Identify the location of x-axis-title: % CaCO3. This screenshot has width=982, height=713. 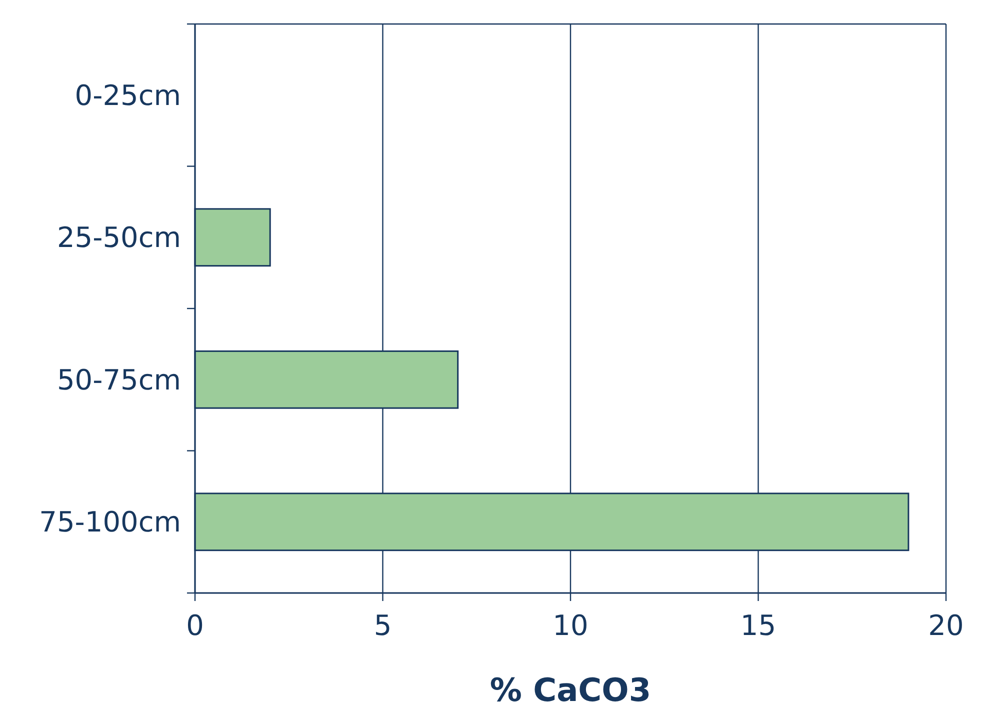
(571, 690).